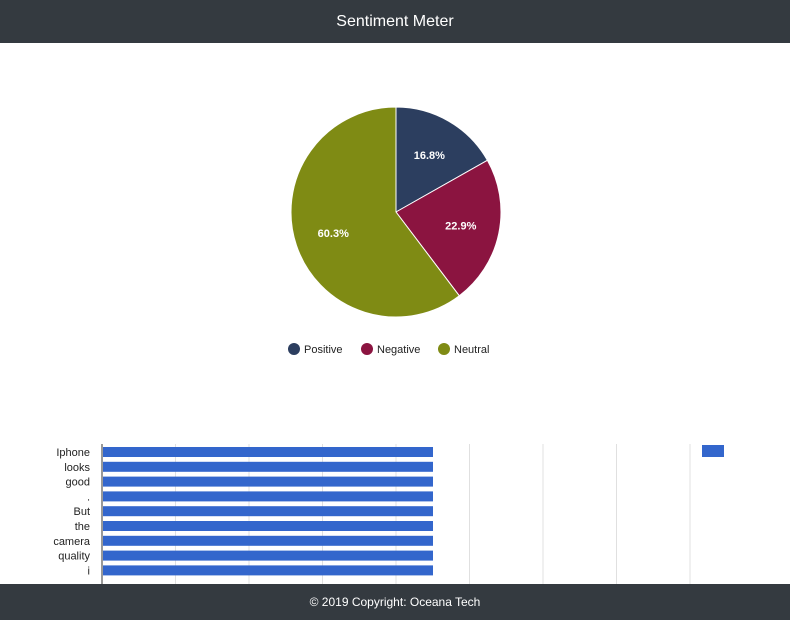 This screenshot has width=790, height=620. What do you see at coordinates (77, 468) in the screenshot?
I see `y-tick-label: looks` at bounding box center [77, 468].